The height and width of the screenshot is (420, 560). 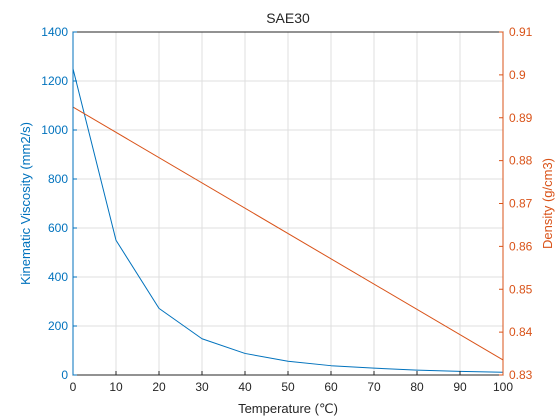 What do you see at coordinates (521, 246) in the screenshot?
I see `y-right-tick-label: 0.86` at bounding box center [521, 246].